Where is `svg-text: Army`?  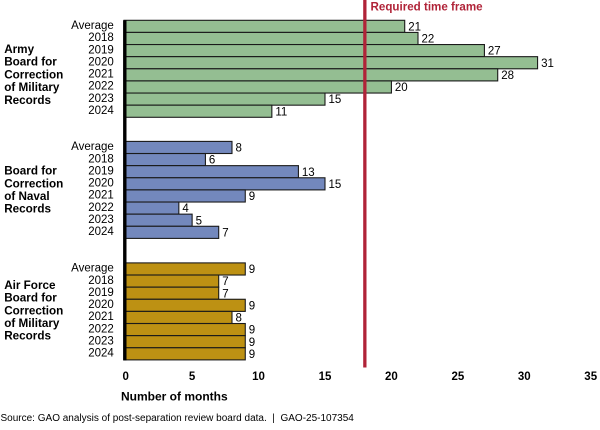 svg-text: Army is located at coordinates (19, 49).